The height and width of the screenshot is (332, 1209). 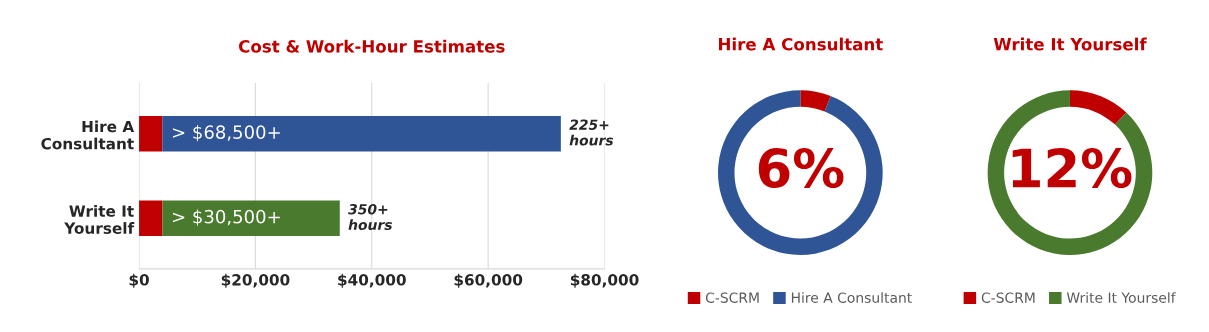 What do you see at coordinates (370, 217) in the screenshot?
I see `annotation: 350+ hours` at bounding box center [370, 217].